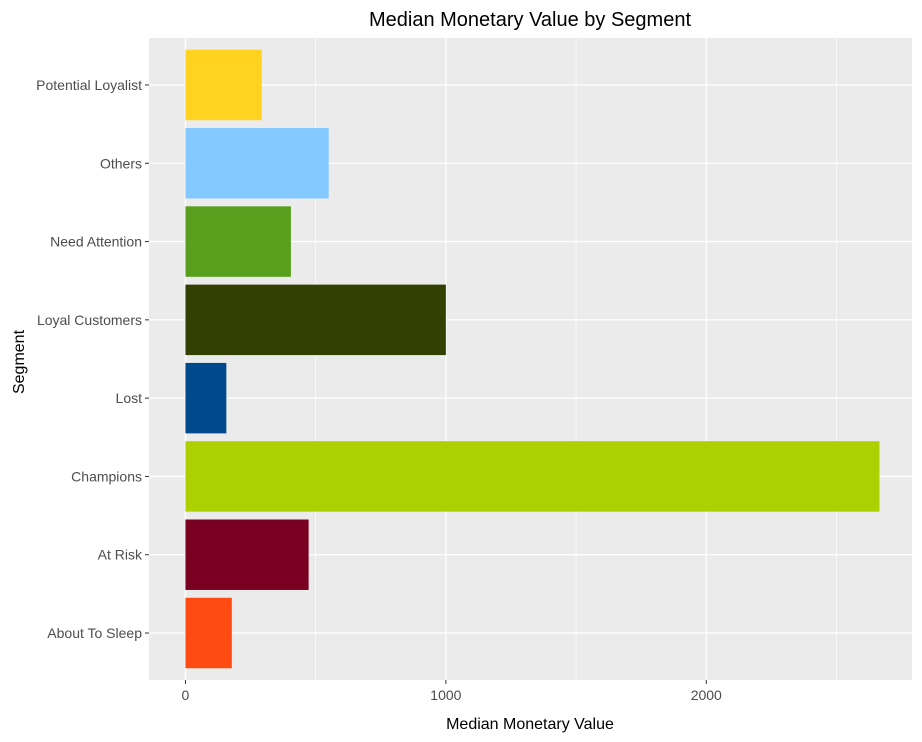 This screenshot has width=922, height=742. Describe the element at coordinates (120, 555) in the screenshot. I see `y-tick-label: At Risk` at that location.